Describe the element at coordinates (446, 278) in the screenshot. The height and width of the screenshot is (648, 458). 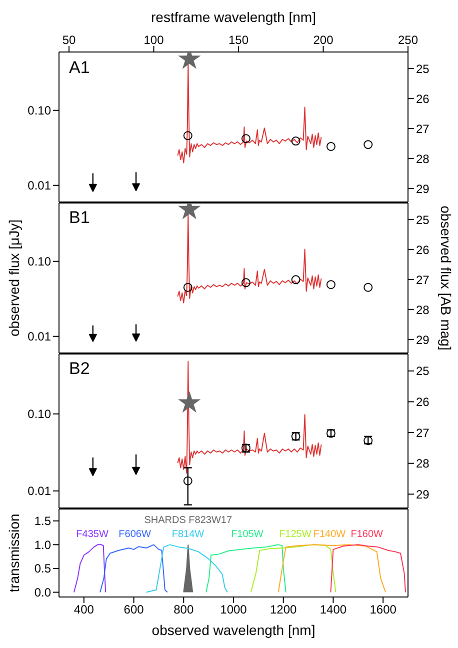
I see `y2-axis-title: observed flux [AB mag]` at that location.